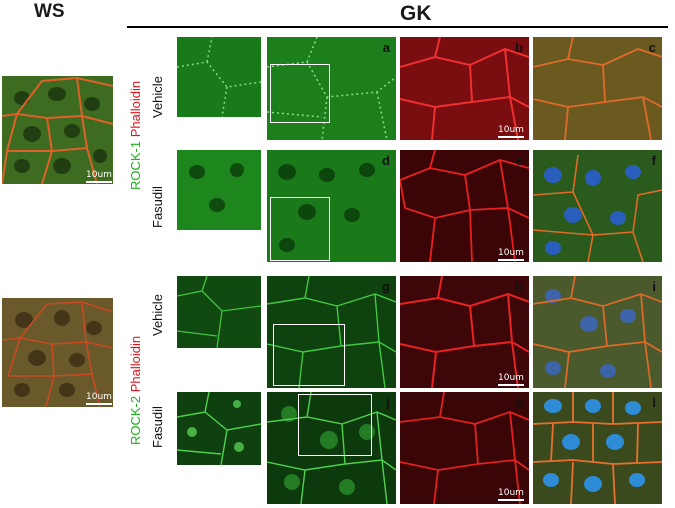 This screenshot has height=508, width=675. Describe the element at coordinates (464, 206) in the screenshot. I see `panel-e: e 10um` at that location.